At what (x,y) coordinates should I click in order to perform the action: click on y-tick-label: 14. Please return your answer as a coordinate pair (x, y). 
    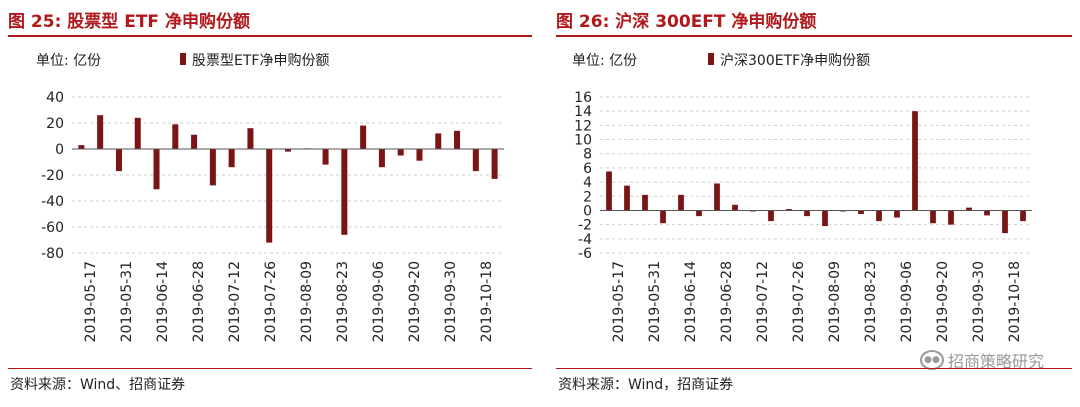
    Looking at the image, I should click on (583, 112).